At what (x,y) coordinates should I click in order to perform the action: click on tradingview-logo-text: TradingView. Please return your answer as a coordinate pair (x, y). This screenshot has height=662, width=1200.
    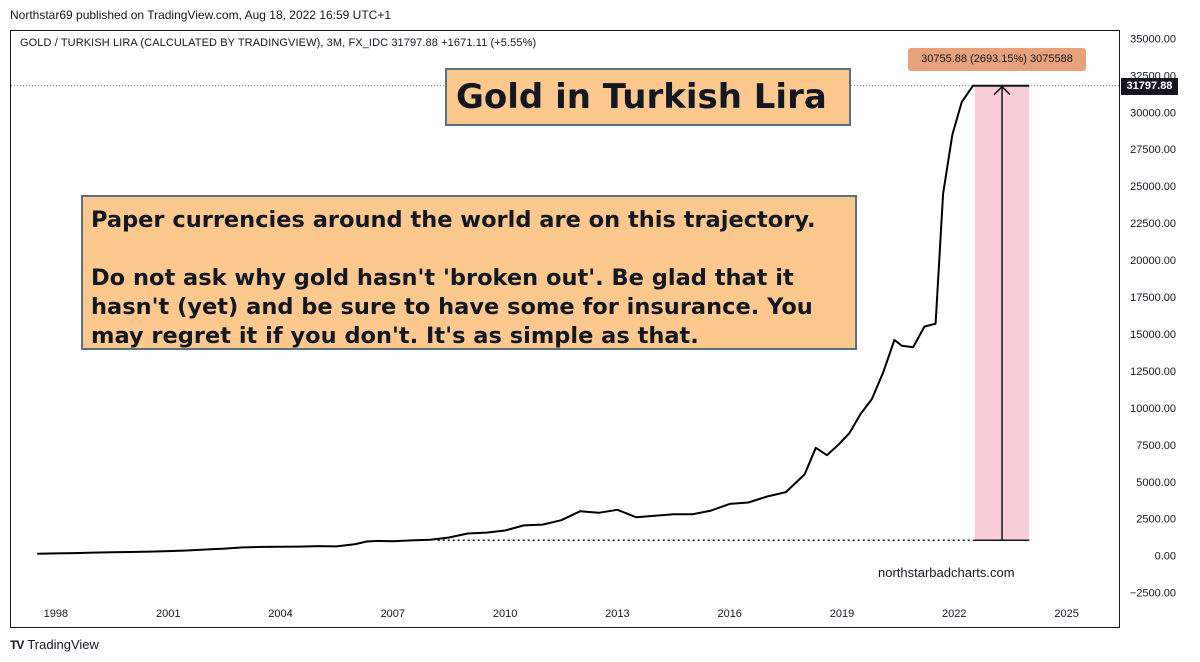
    Looking at the image, I should click on (63, 644).